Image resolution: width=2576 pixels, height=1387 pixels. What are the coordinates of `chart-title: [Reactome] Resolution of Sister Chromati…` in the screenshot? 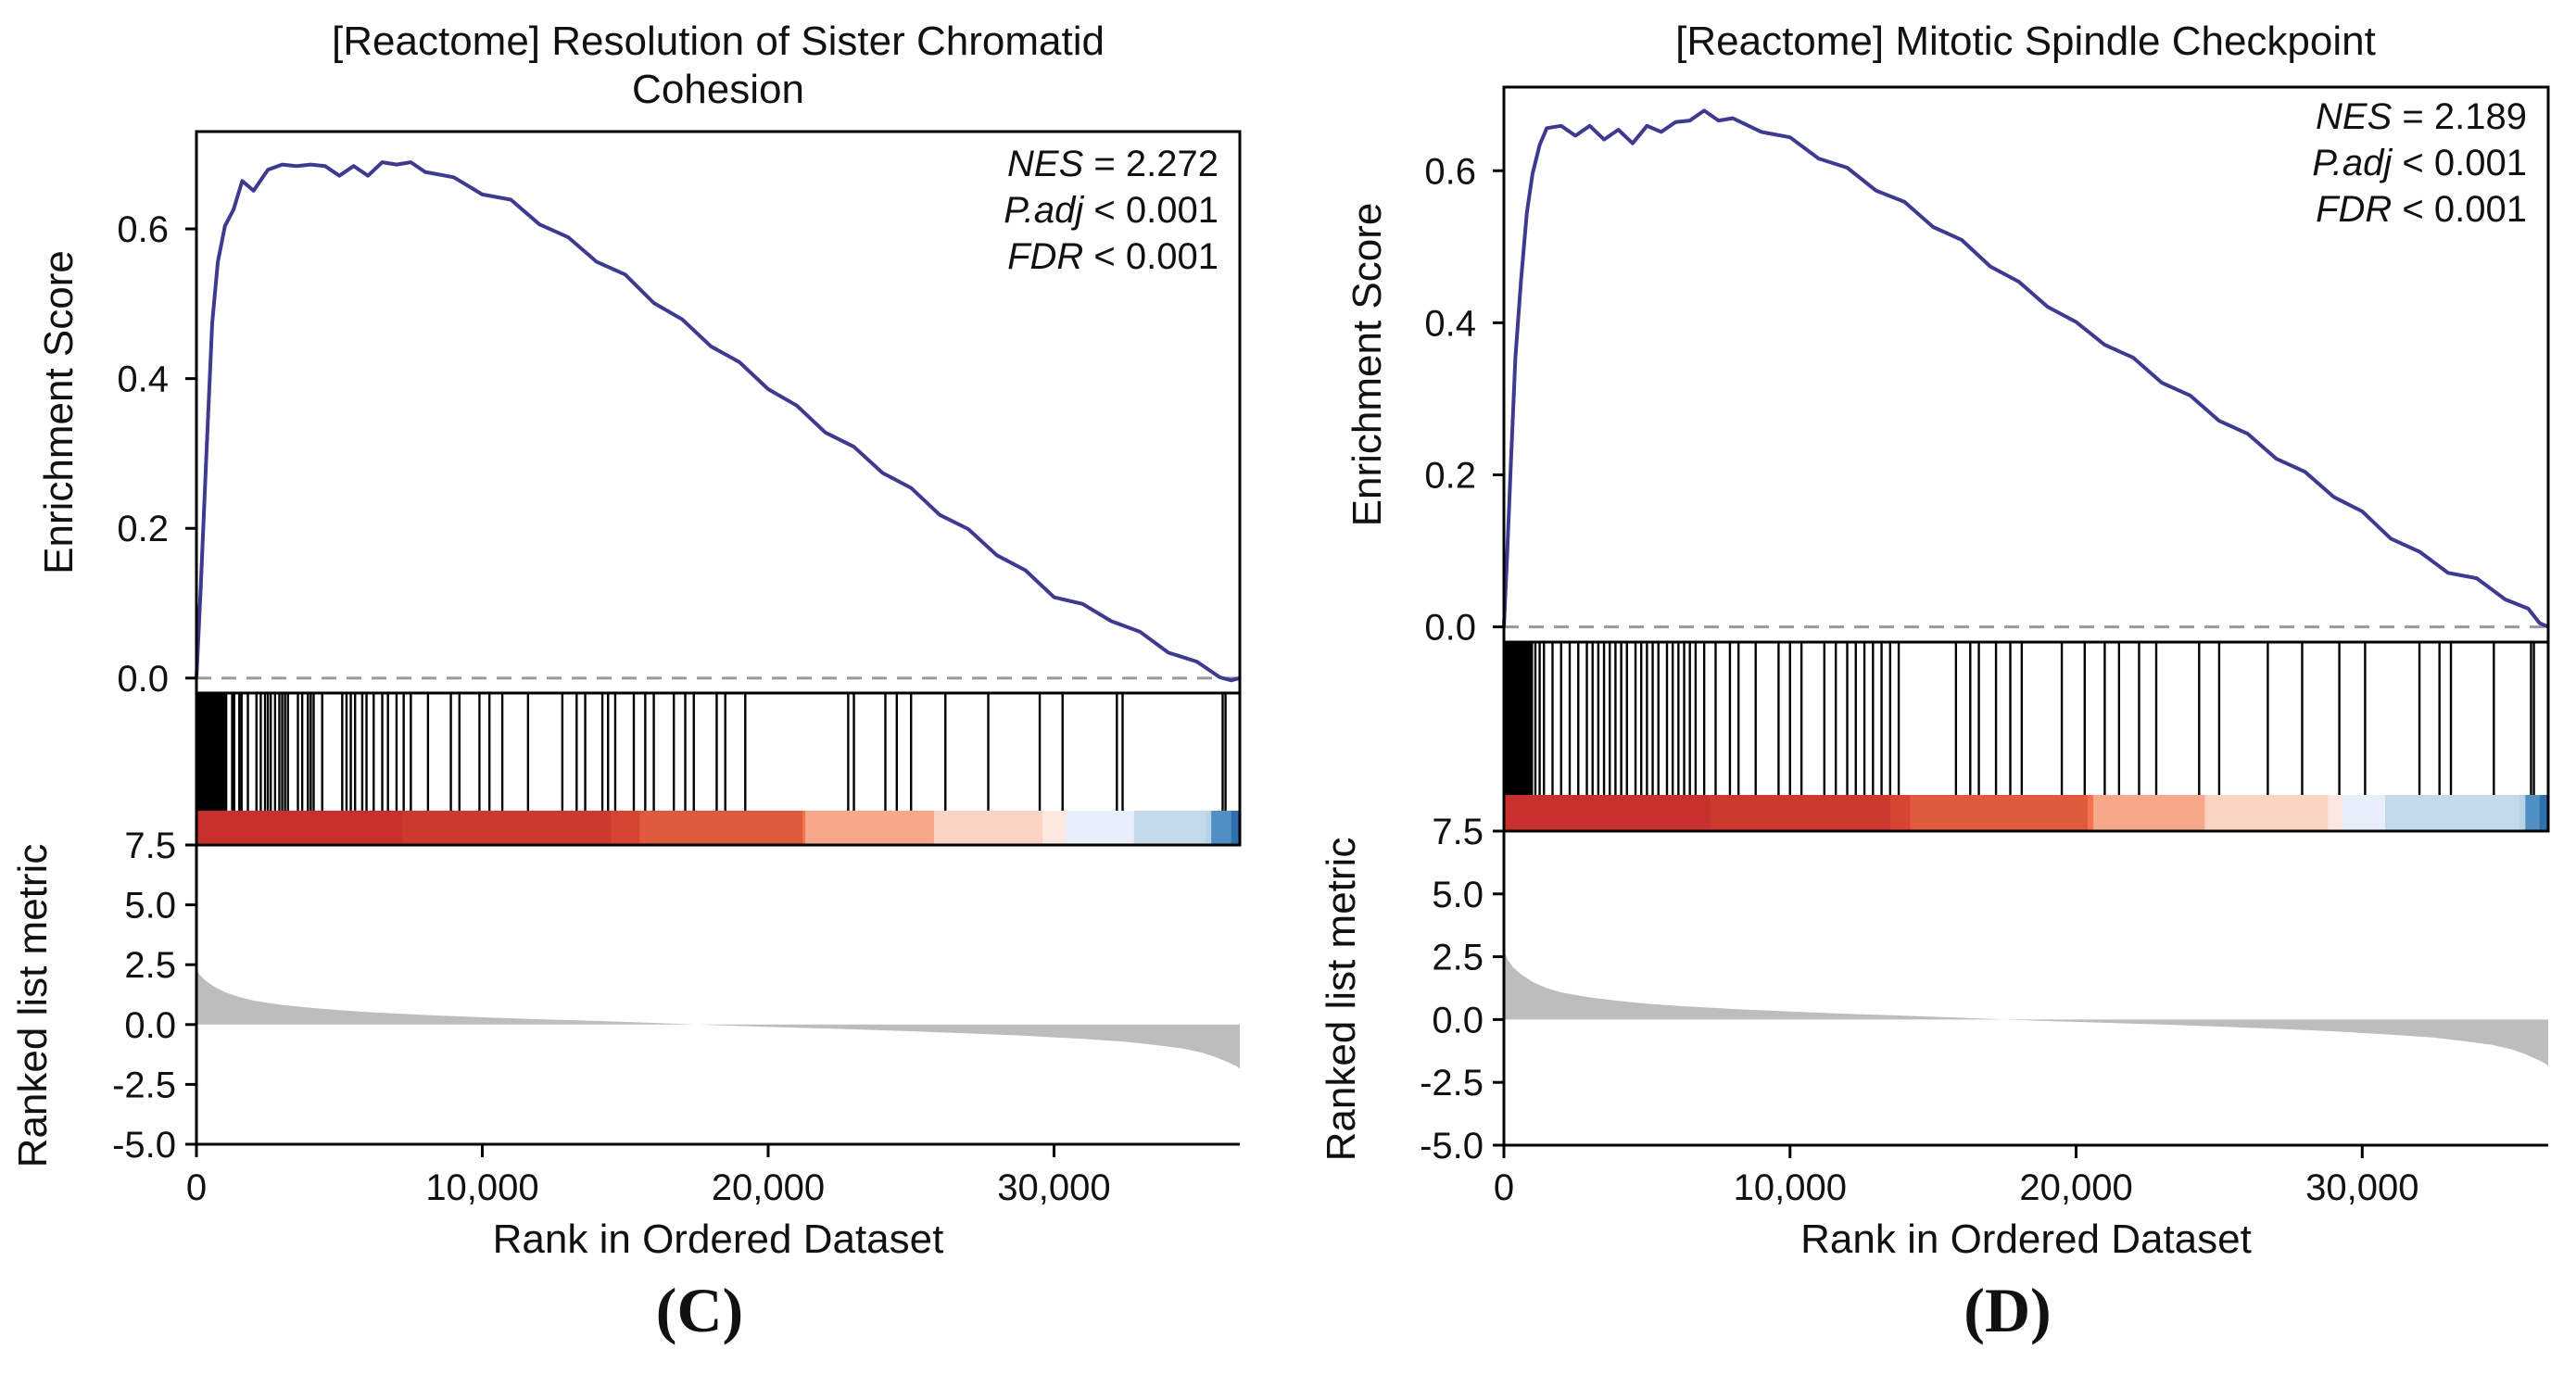 It's located at (718, 41).